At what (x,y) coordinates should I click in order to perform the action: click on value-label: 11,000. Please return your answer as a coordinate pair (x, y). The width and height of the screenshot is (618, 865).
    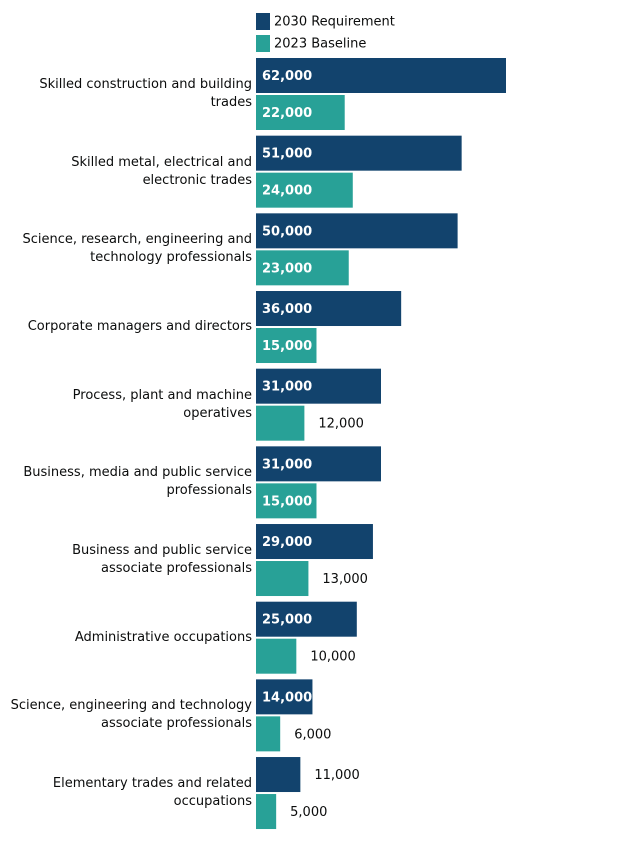
    Looking at the image, I should click on (337, 775).